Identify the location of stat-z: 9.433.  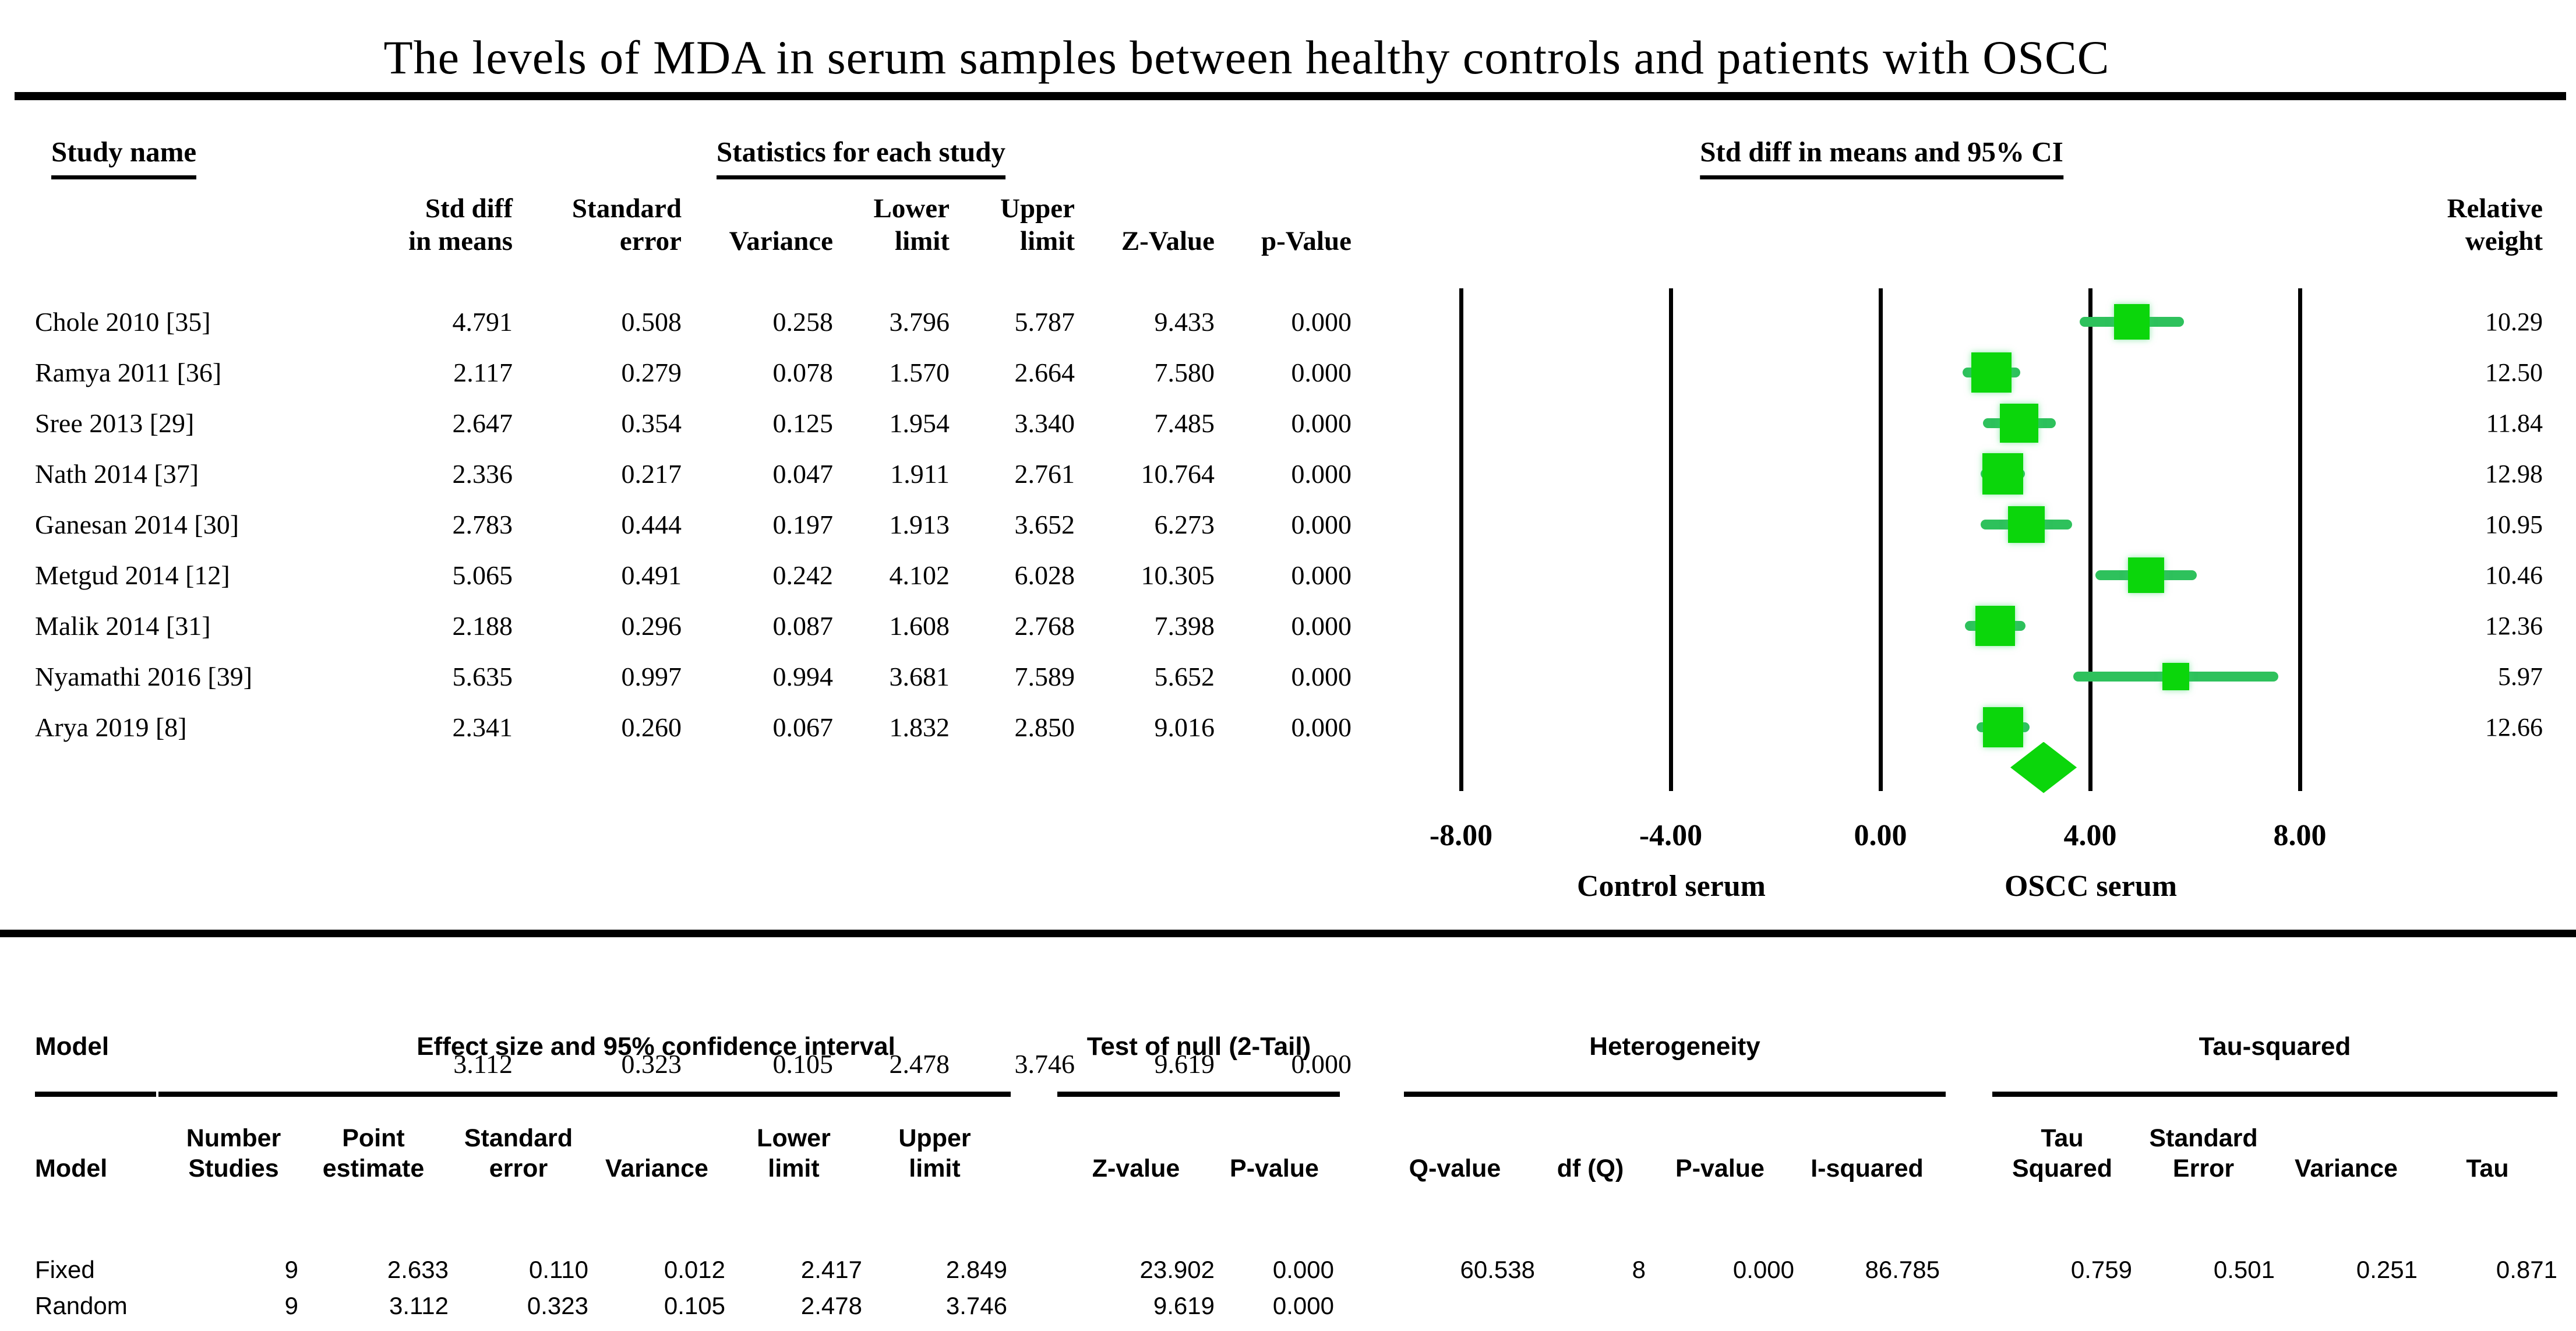
(1185, 322).